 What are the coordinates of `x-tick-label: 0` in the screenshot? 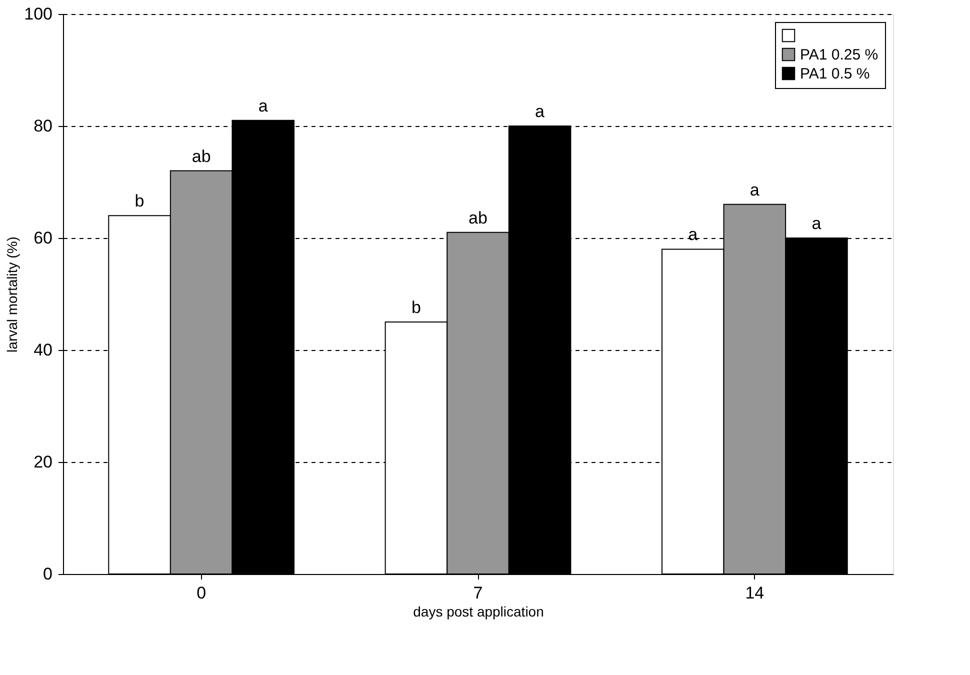 It's located at (201, 593).